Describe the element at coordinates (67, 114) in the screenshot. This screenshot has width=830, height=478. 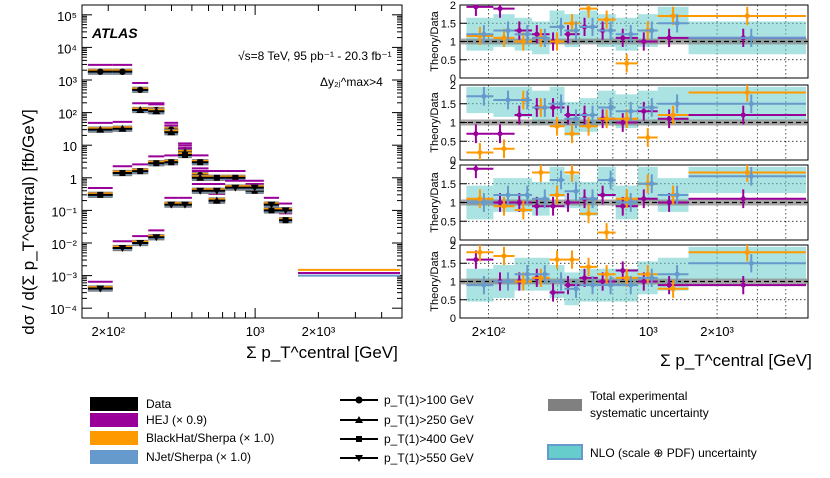
I see `y-tick-label: 10²` at that location.